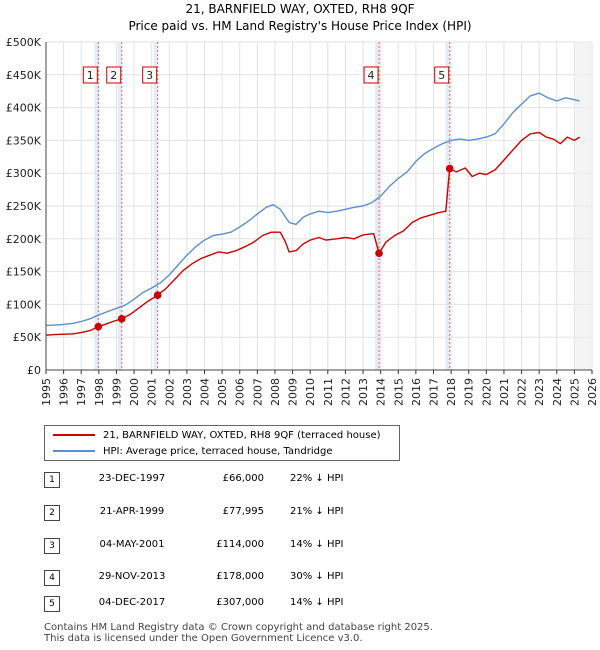 The height and width of the screenshot is (650, 600). Describe the element at coordinates (24, 75) in the screenshot. I see `y-tick-label: £450K` at that location.